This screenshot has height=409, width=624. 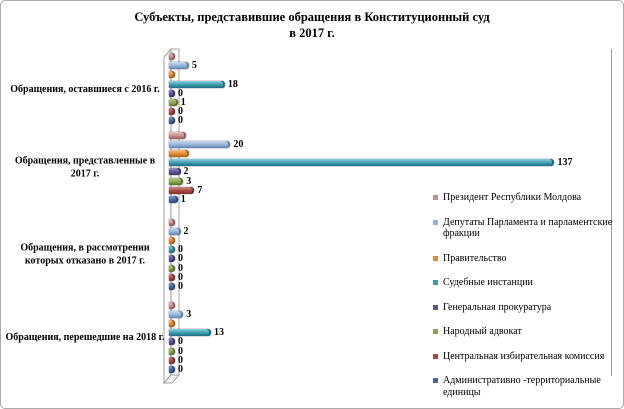 I want to click on legend-item: Народный адвокат, so click(x=527, y=332).